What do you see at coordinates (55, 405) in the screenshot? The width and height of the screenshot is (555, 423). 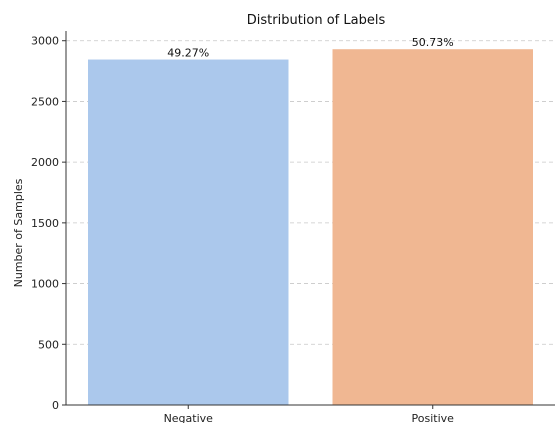 I see `y-tick-label: 0` at bounding box center [55, 405].